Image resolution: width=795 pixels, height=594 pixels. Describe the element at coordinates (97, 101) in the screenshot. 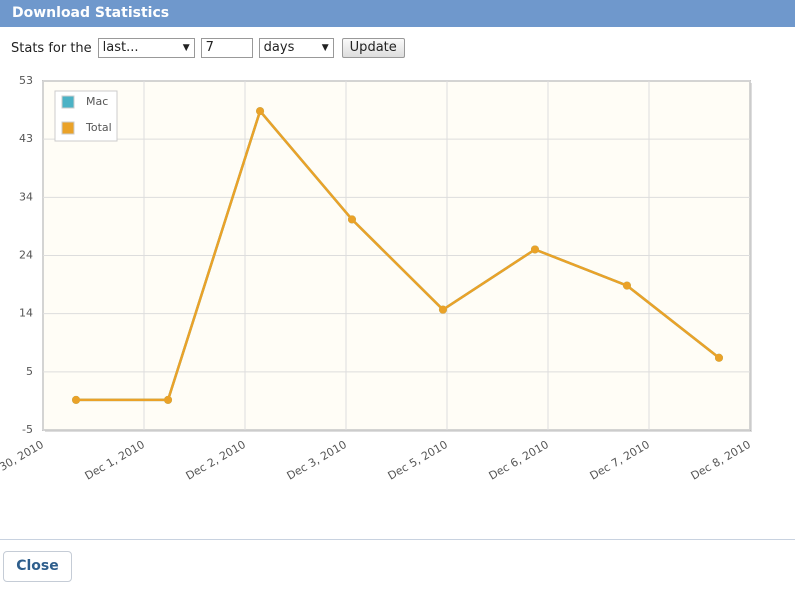

I see `legend-label: Mac` at that location.